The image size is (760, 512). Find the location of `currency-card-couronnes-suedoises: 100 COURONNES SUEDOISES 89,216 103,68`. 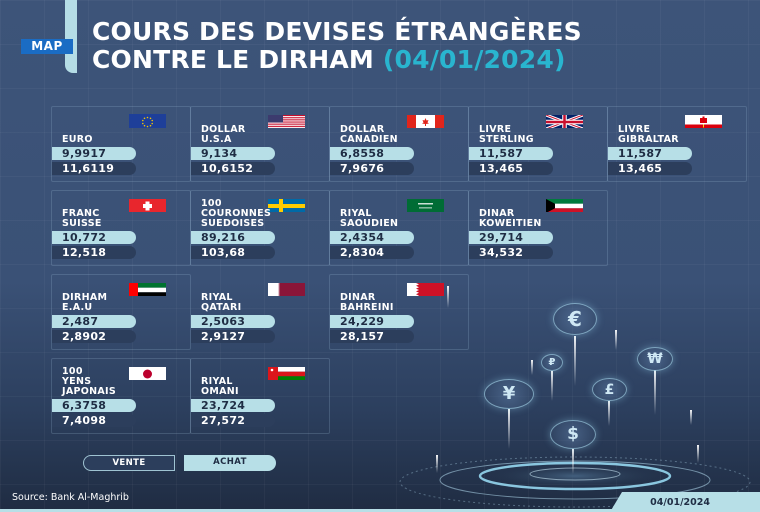

currency-card-couronnes-suedoises: 100 COURONNES SUEDOISES 89,216 103,68 is located at coordinates (260, 228).